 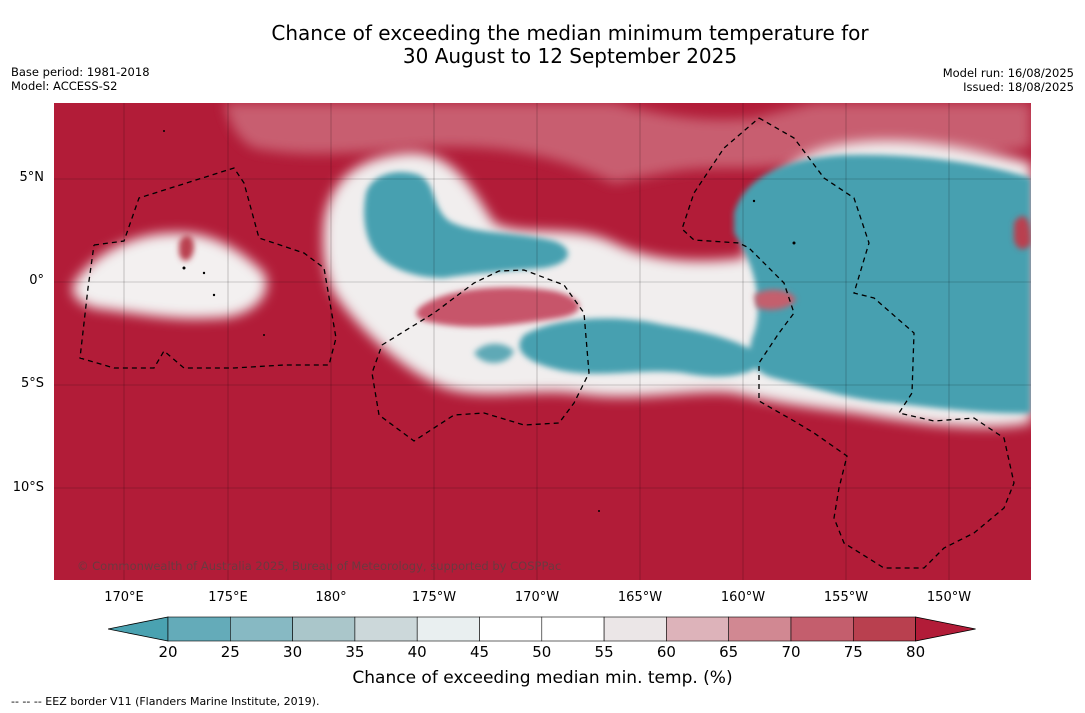 What do you see at coordinates (293, 652) in the screenshot?
I see `colorbar-tick-label: 30` at bounding box center [293, 652].